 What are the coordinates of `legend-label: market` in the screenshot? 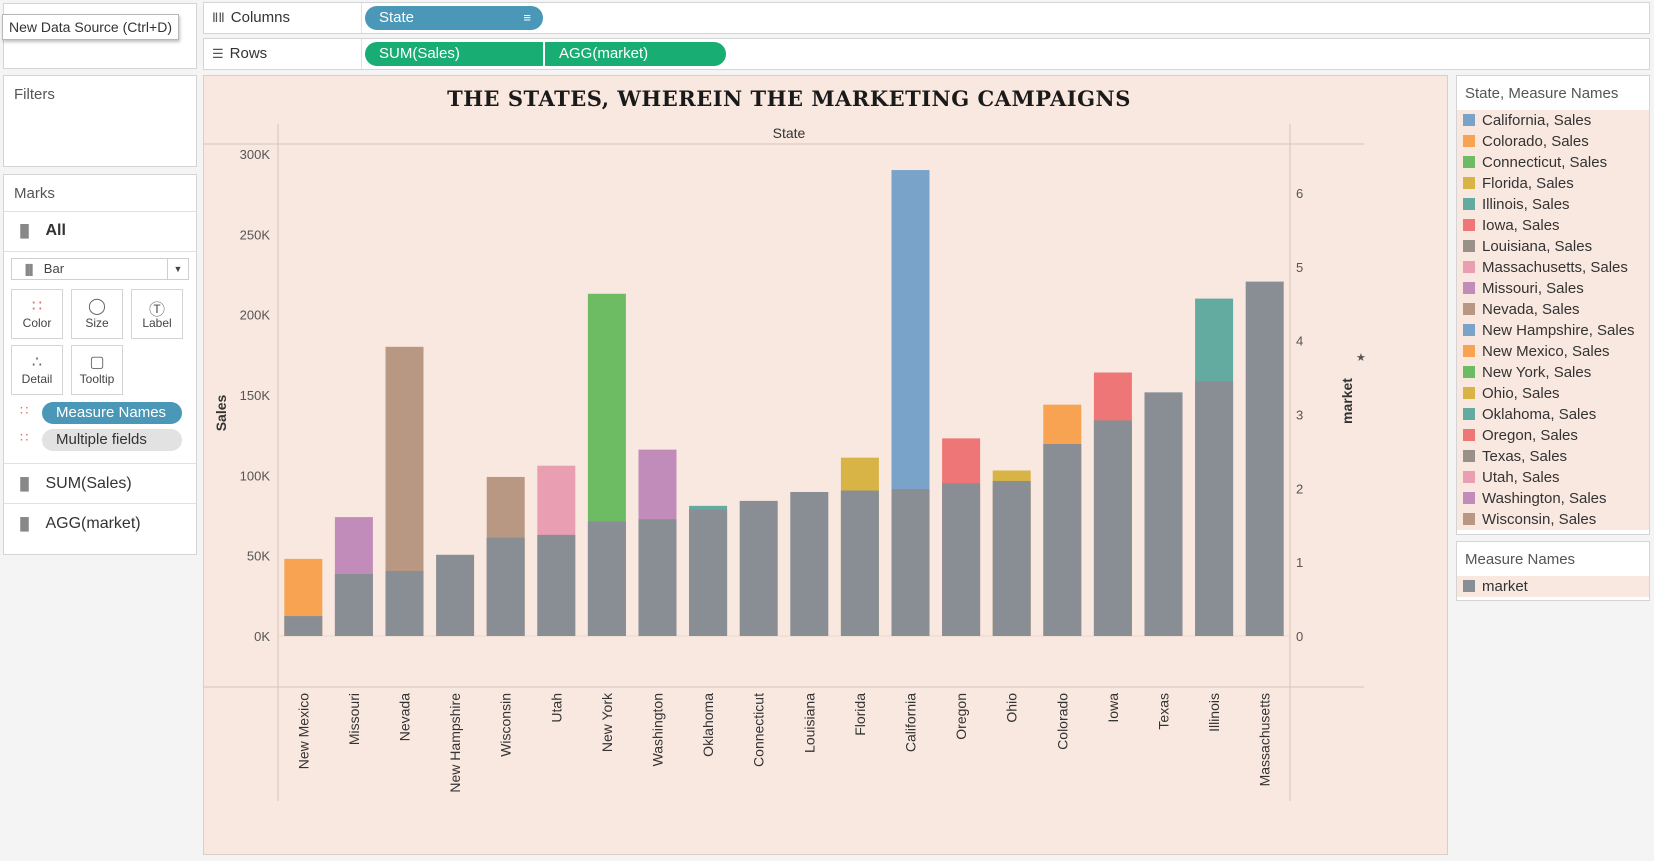 It's located at (1505, 586).